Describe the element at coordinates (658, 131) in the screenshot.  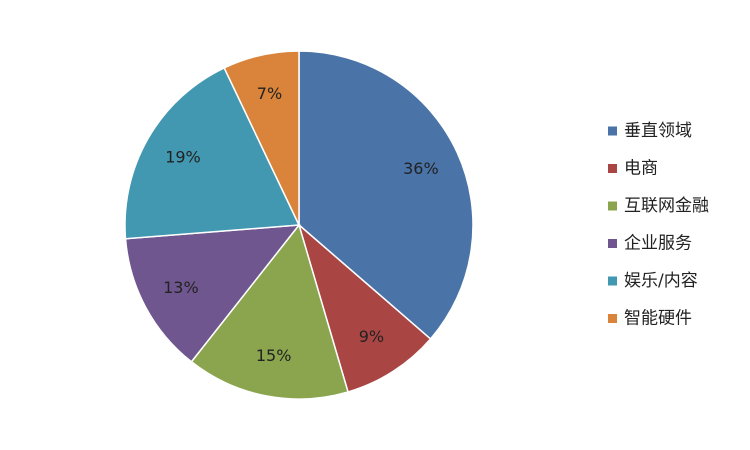
I see `legend-label: 垂直领域` at that location.